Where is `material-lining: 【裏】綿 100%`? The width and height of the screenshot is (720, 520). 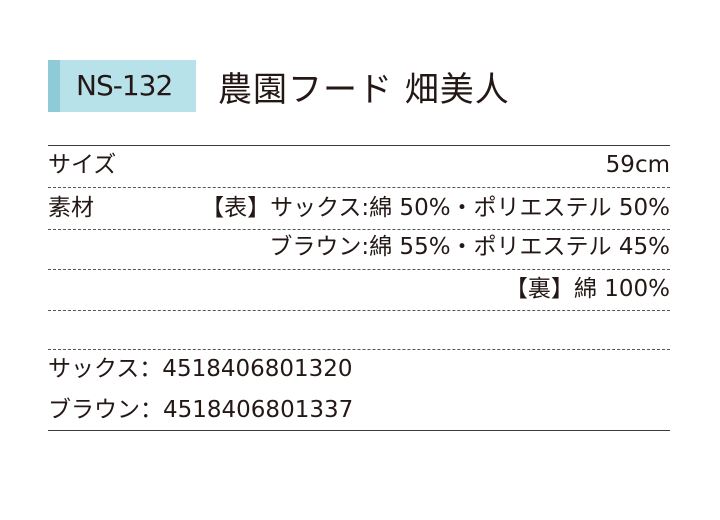
material-lining: 【裏】綿 100% is located at coordinates (587, 289).